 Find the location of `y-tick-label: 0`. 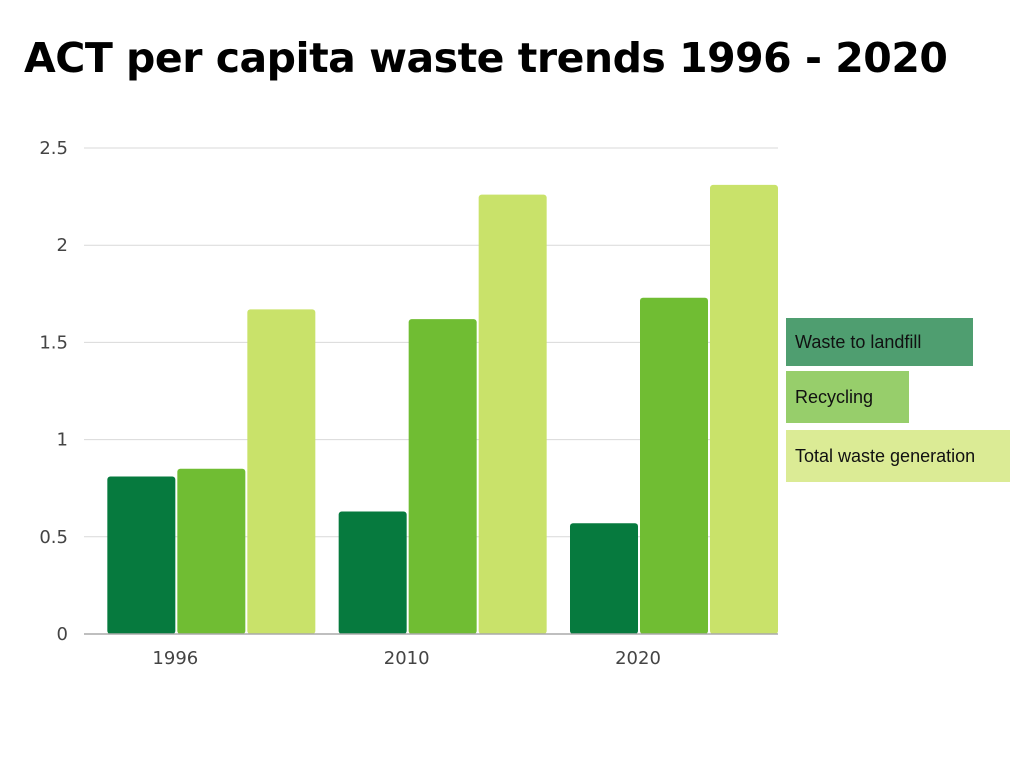

y-tick-label: 0 is located at coordinates (62, 634).